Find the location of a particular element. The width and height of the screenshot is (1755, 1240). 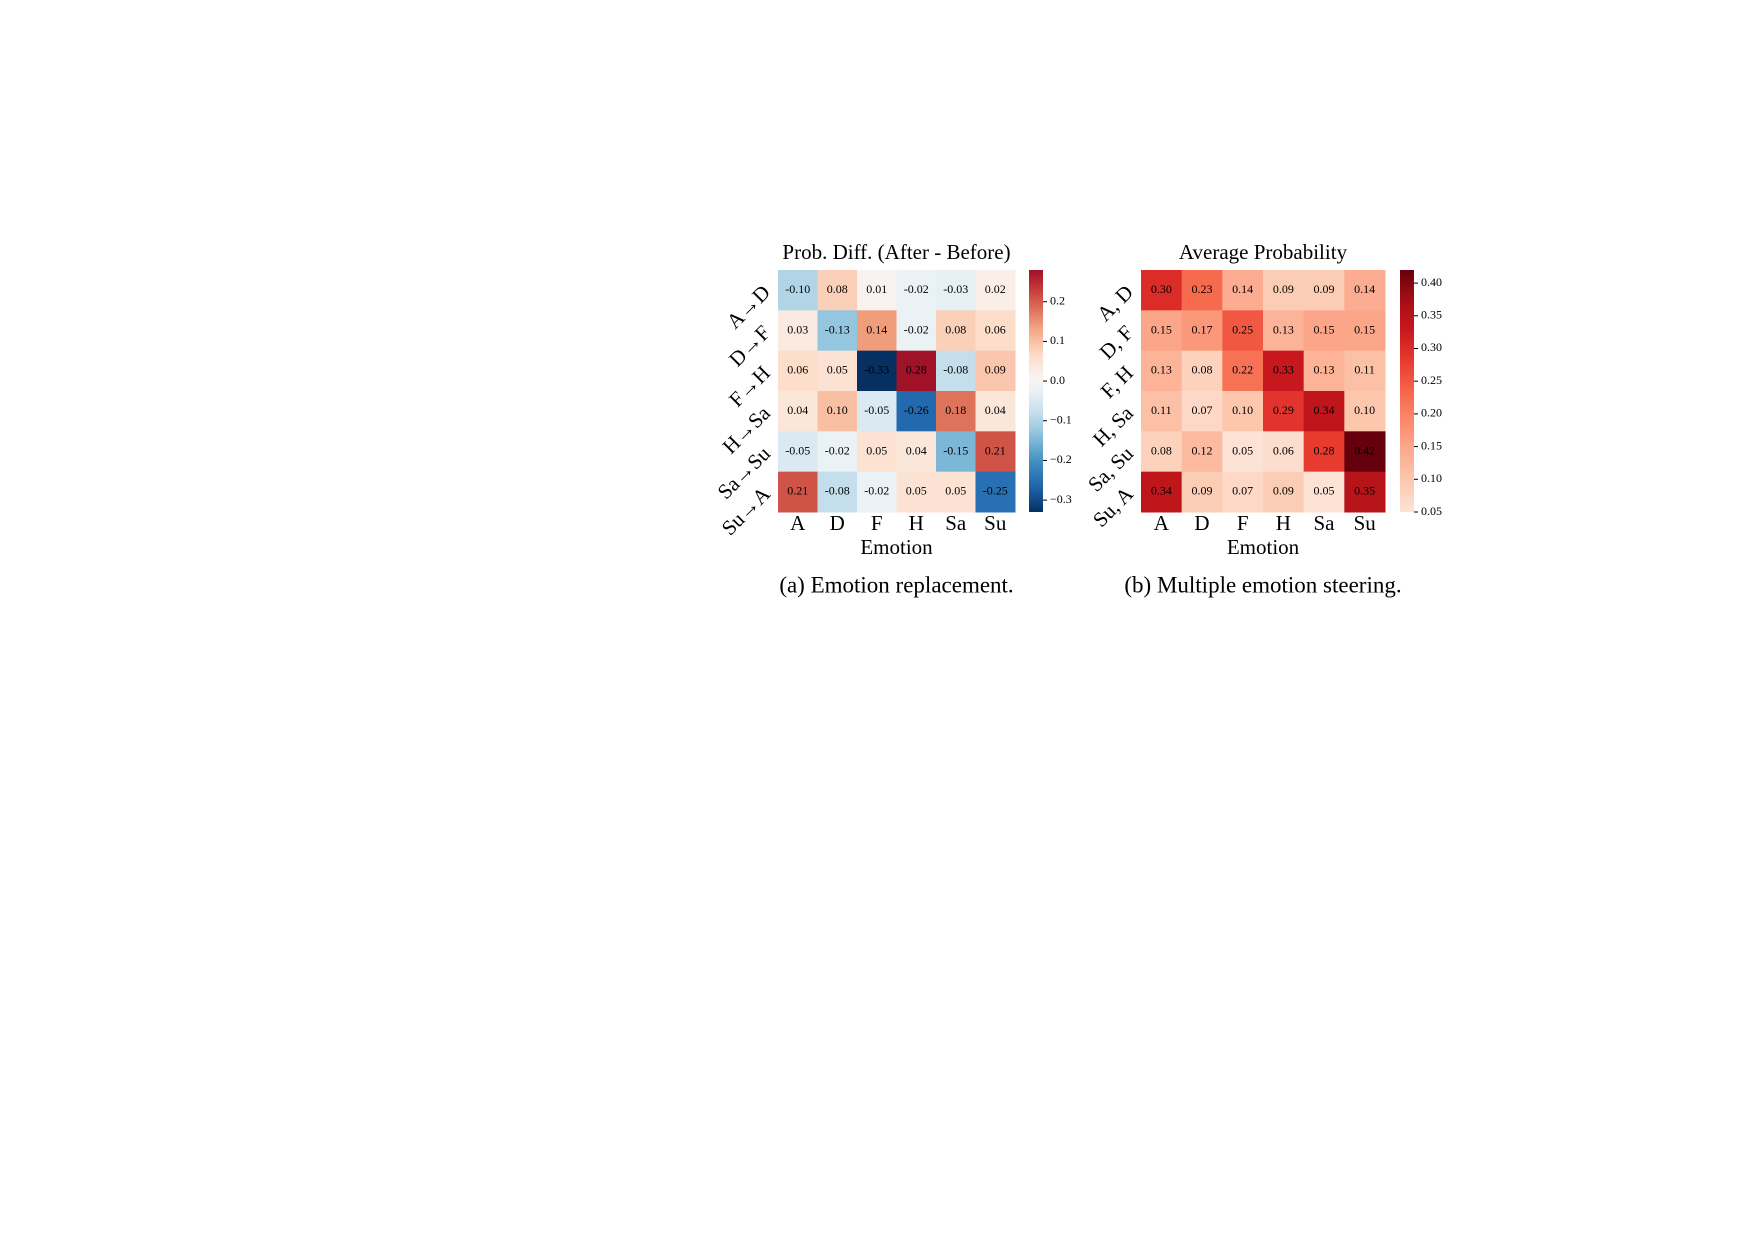

colorbar-tick-label: 0.05 is located at coordinates (1431, 511).